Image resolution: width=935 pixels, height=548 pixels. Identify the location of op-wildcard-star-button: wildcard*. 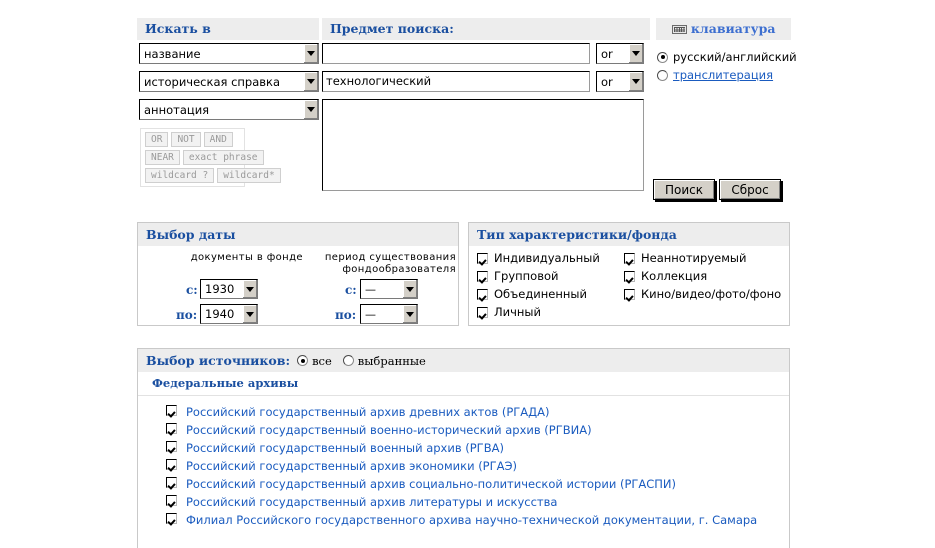
(249, 175).